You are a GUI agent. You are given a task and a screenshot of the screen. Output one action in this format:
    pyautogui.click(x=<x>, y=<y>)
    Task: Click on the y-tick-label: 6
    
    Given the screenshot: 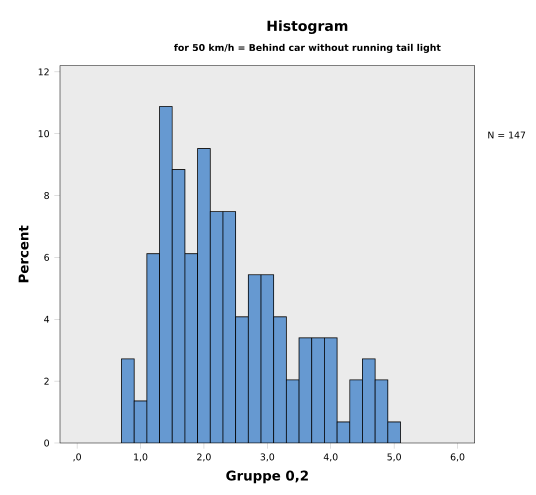 What is the action you would take?
    pyautogui.click(x=47, y=257)
    